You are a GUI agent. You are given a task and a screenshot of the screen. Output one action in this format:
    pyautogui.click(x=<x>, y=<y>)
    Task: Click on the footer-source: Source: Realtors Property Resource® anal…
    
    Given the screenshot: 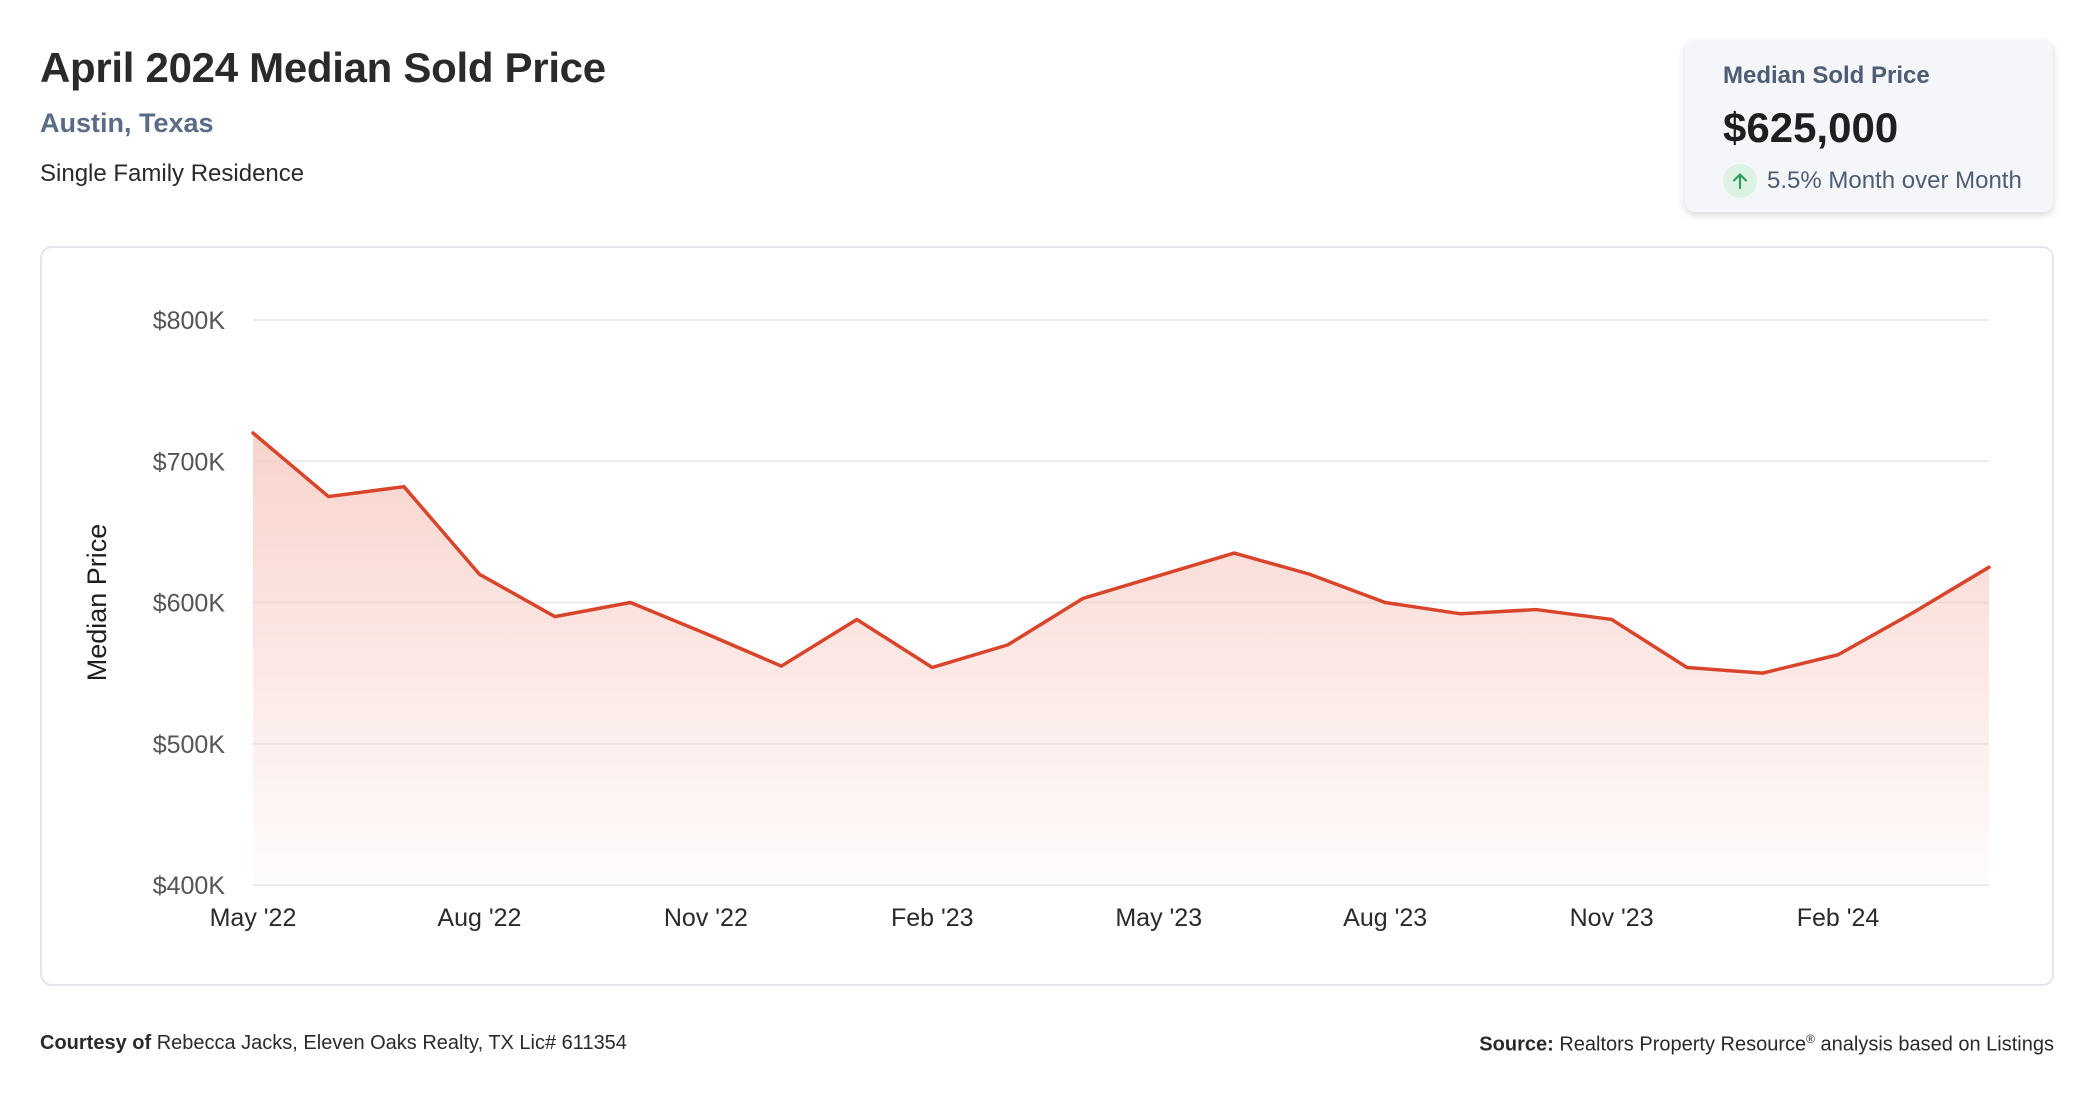 What is the action you would take?
    pyautogui.click(x=1766, y=1044)
    